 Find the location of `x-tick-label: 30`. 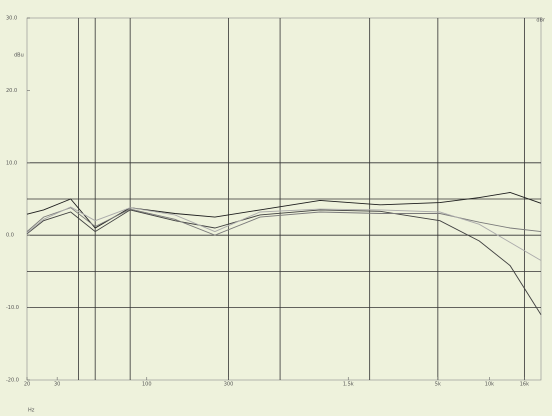

x-tick-label: 30 is located at coordinates (57, 385).